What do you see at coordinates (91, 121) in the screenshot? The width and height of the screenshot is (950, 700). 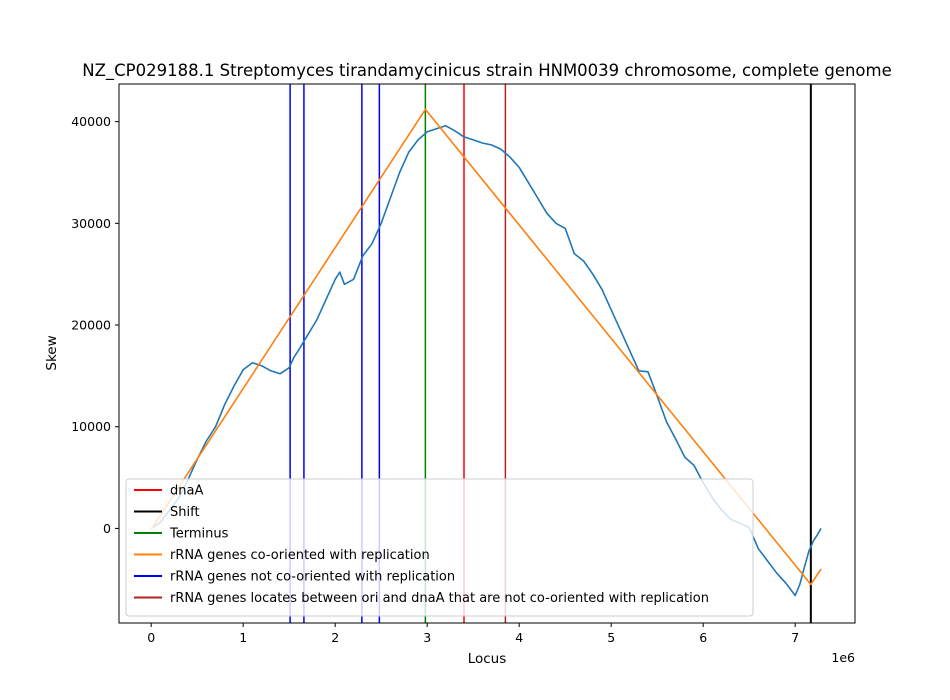 I see `y-tick-label-4: 40000` at bounding box center [91, 121].